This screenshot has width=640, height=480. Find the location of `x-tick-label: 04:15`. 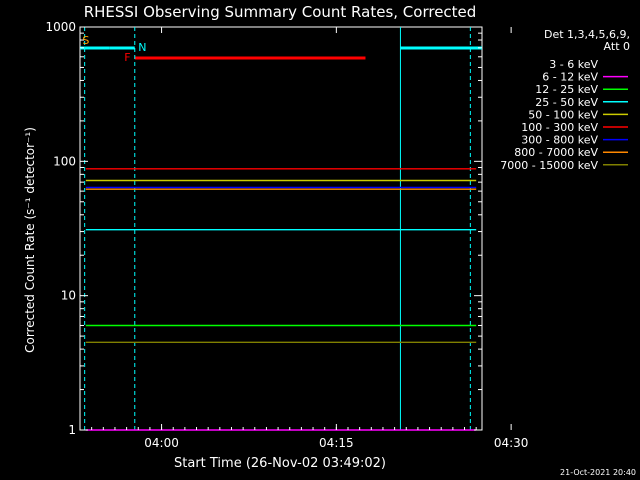

x-tick-label: 04:15 is located at coordinates (336, 443).